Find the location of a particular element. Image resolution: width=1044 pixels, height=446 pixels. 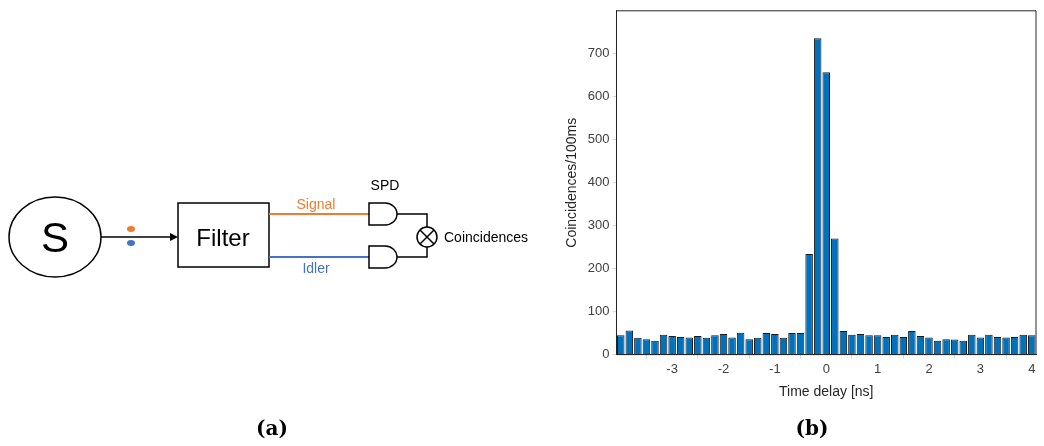

y-tick-label: 400 is located at coordinates (598, 182).